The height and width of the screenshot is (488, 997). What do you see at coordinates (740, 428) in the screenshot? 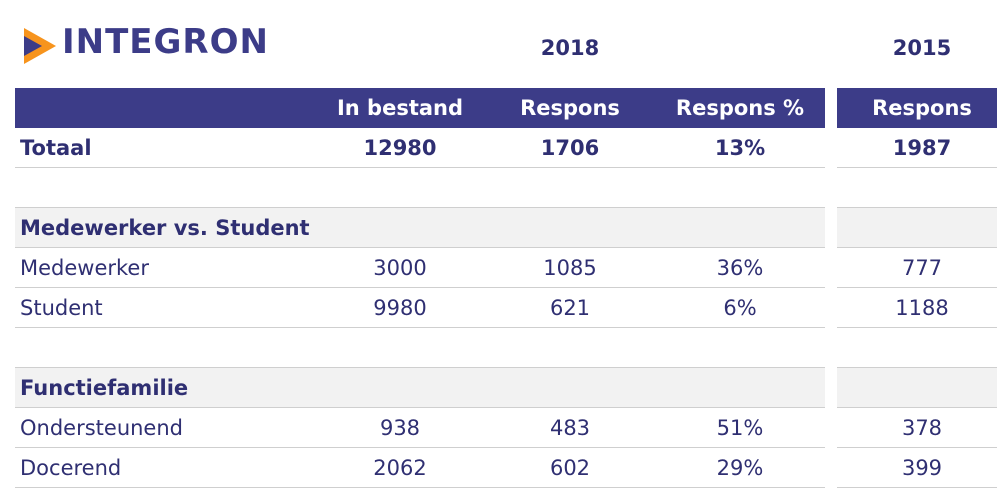
I see `cell-value: 51%` at bounding box center [740, 428].